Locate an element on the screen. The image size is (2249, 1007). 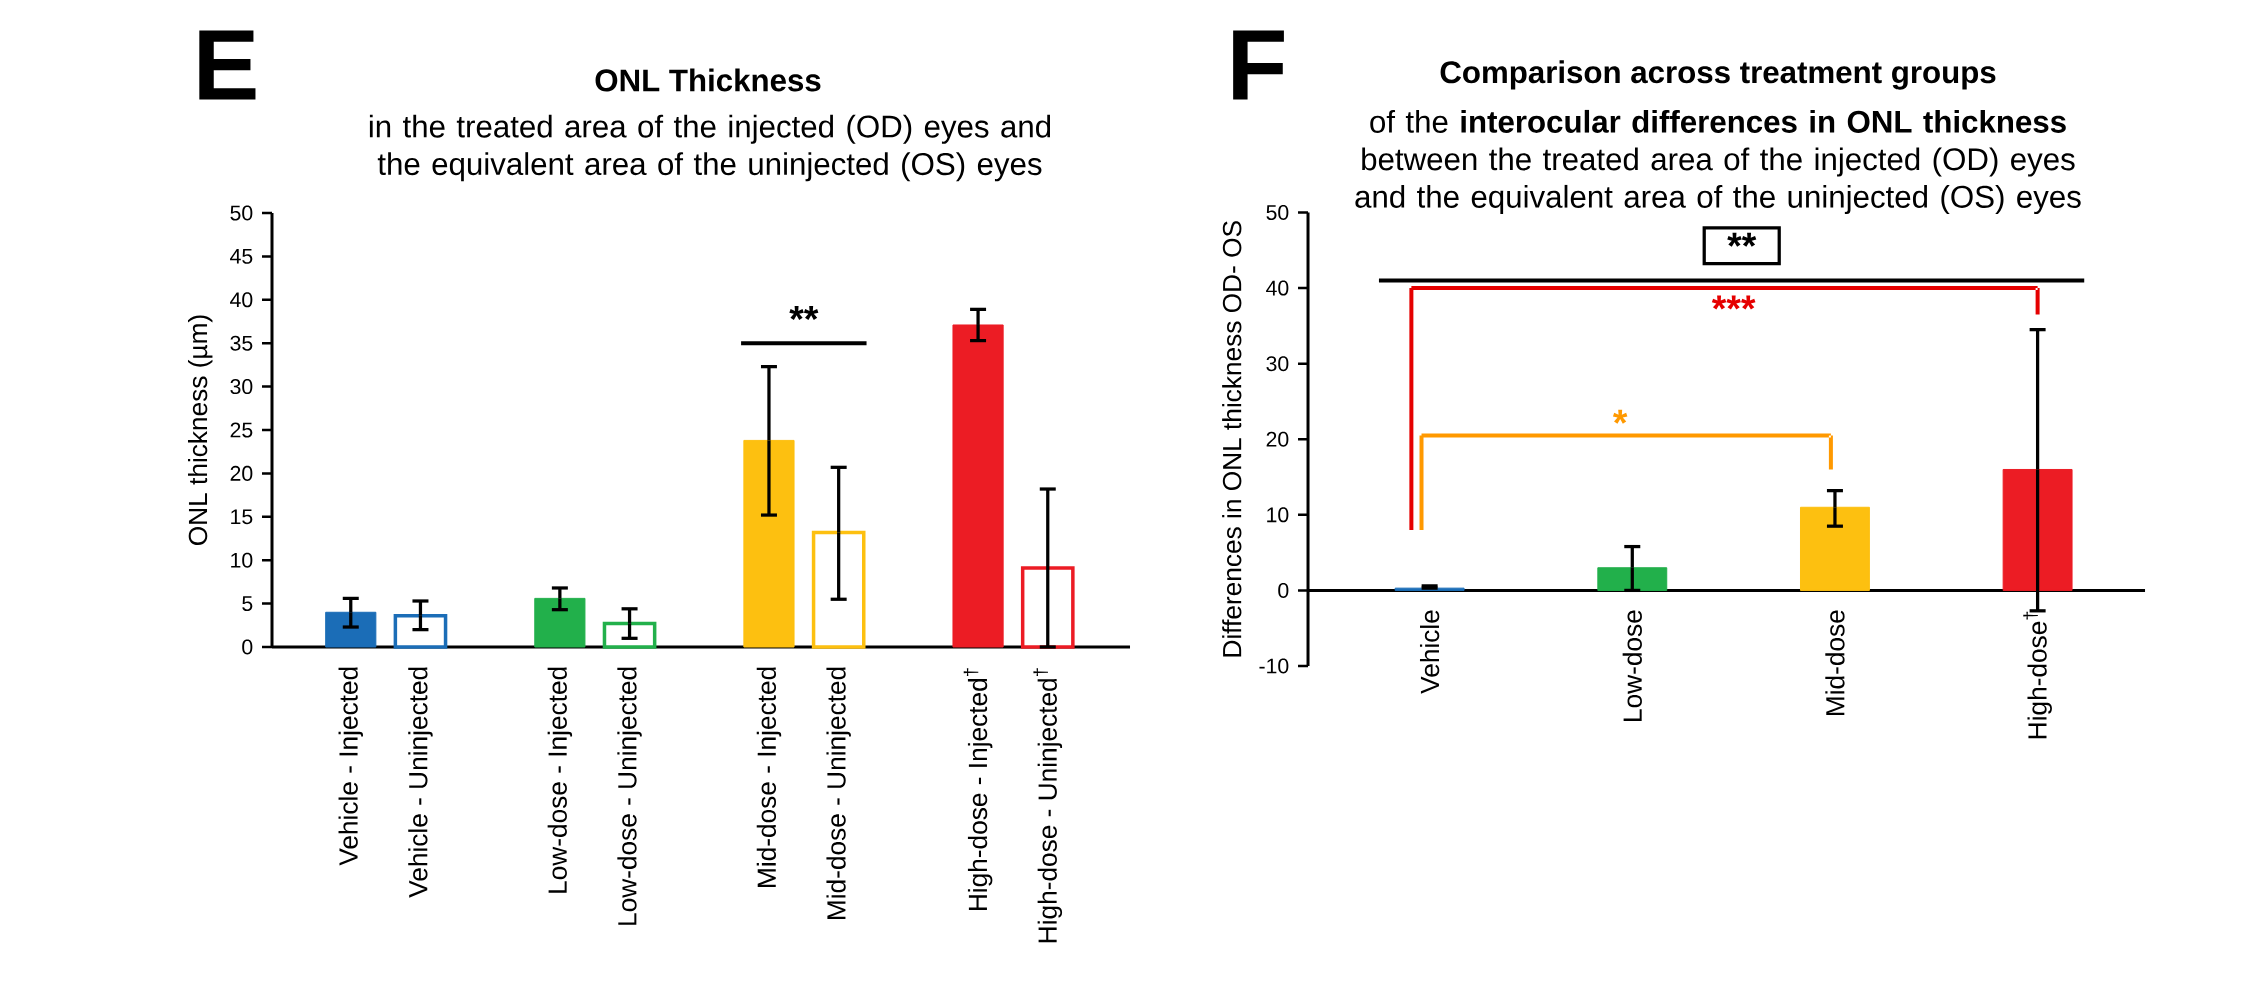
x-tick-label: High-dose - Injected$^{†}$ is located at coordinates (978, 789).